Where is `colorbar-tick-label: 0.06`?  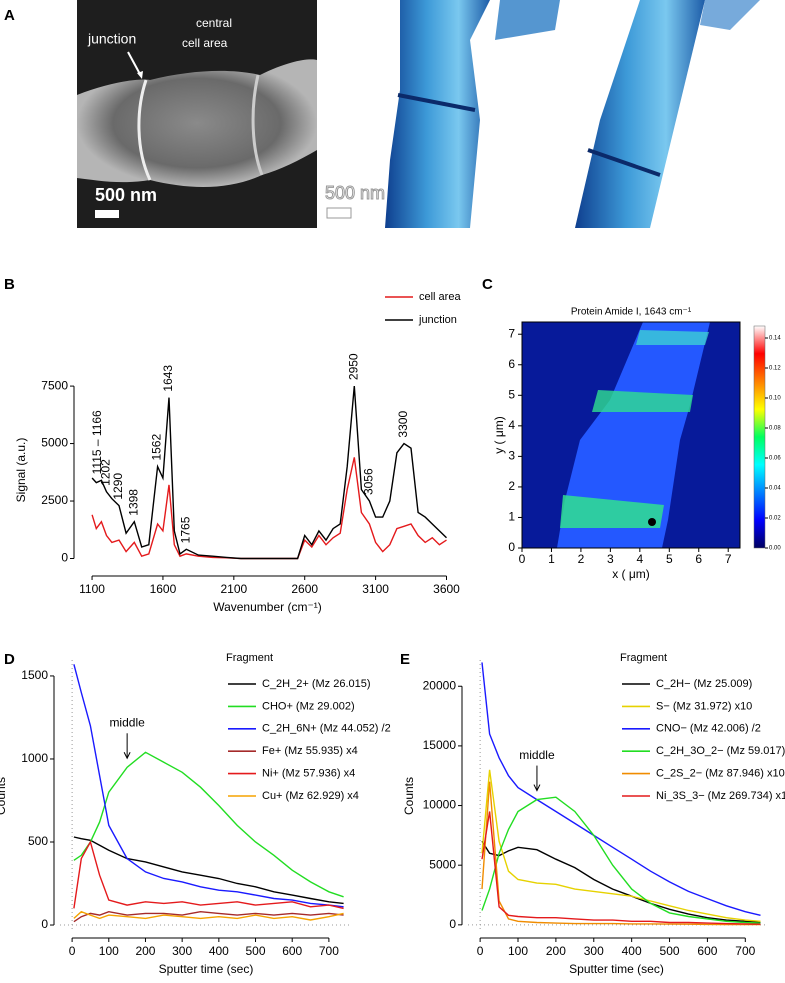
colorbar-tick-label: 0.06 is located at coordinates (775, 459).